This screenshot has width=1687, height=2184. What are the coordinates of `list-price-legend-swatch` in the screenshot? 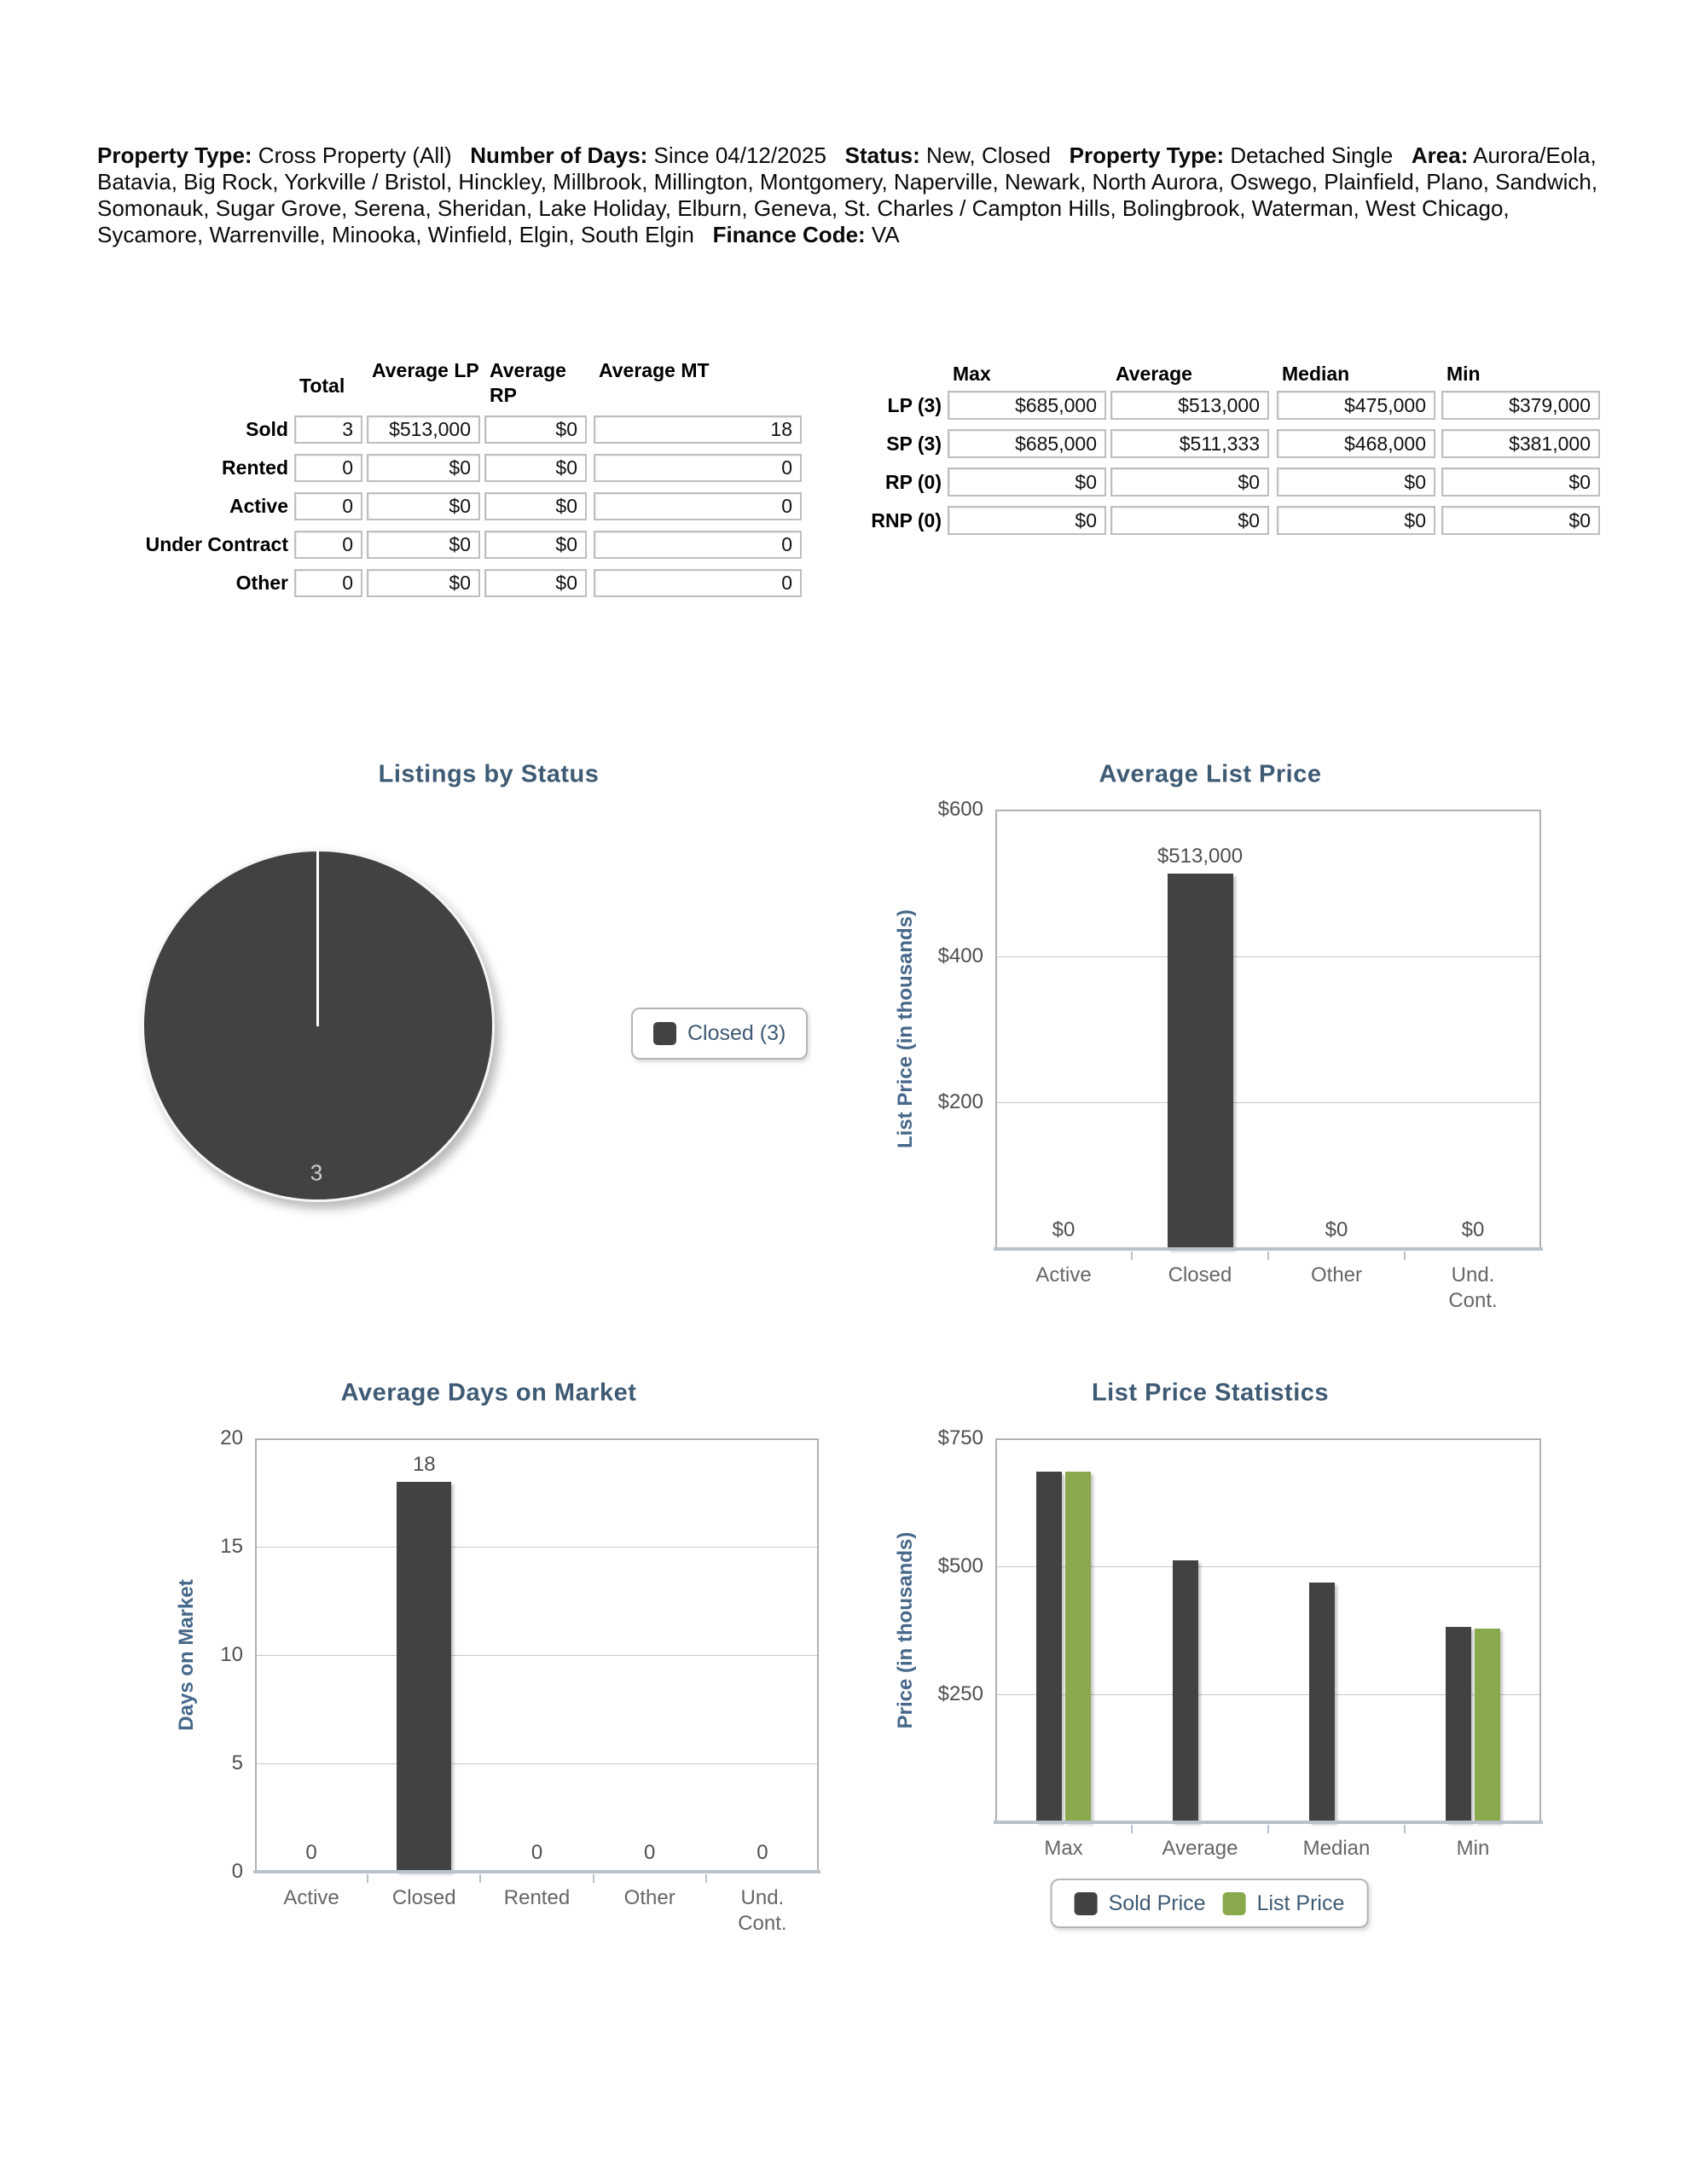 It's located at (1234, 1903).